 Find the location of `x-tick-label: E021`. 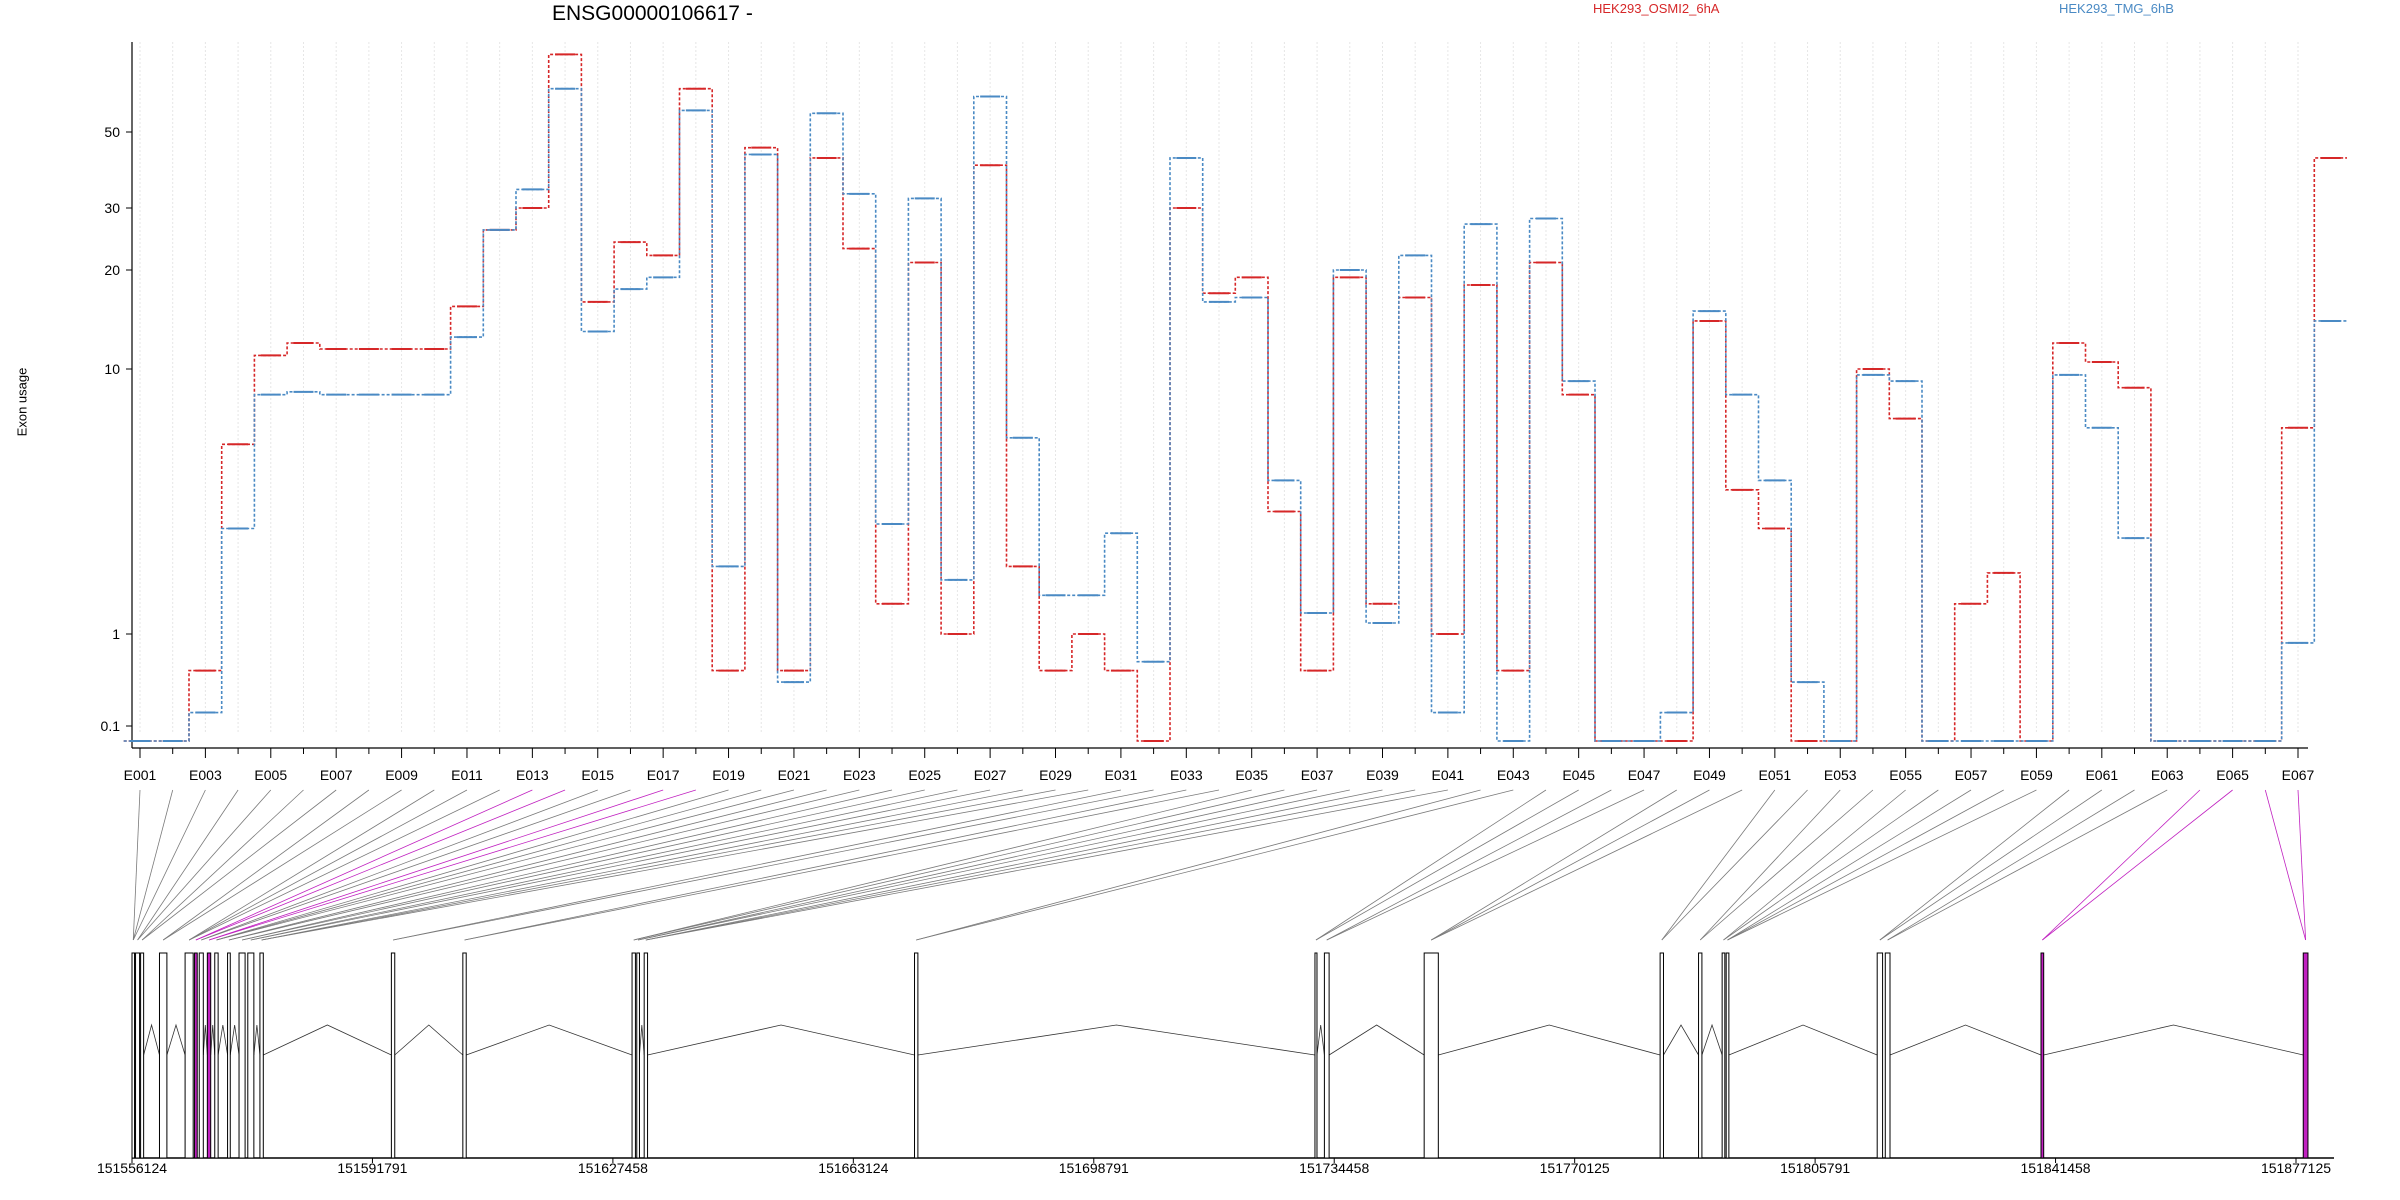

x-tick-label: E021 is located at coordinates (794, 775).